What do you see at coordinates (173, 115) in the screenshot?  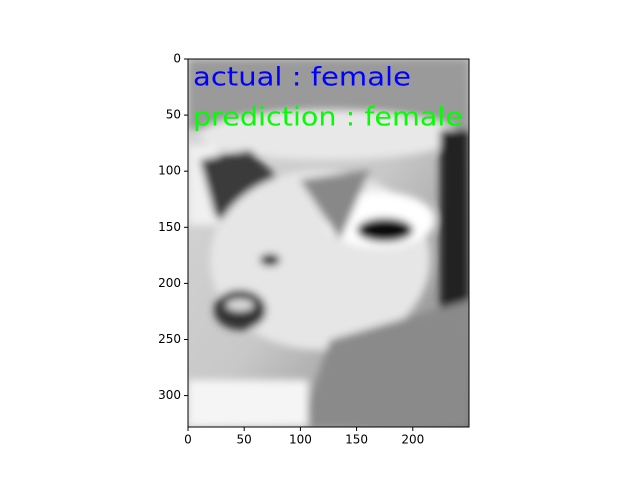 I see `y-tick-label: 50` at bounding box center [173, 115].